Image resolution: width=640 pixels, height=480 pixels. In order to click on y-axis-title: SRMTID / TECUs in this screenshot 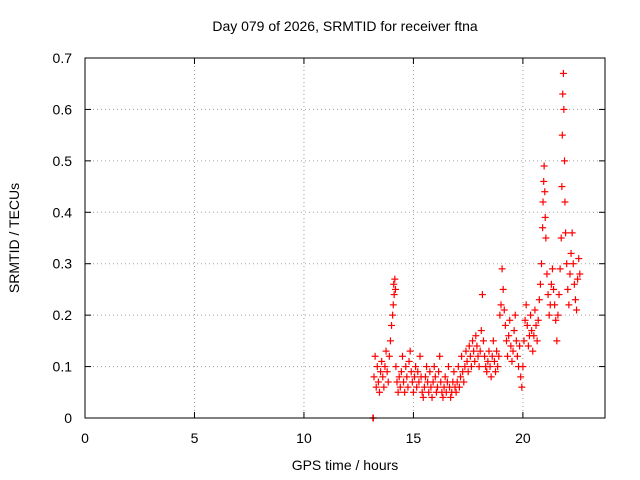, I will do `click(14, 238)`.